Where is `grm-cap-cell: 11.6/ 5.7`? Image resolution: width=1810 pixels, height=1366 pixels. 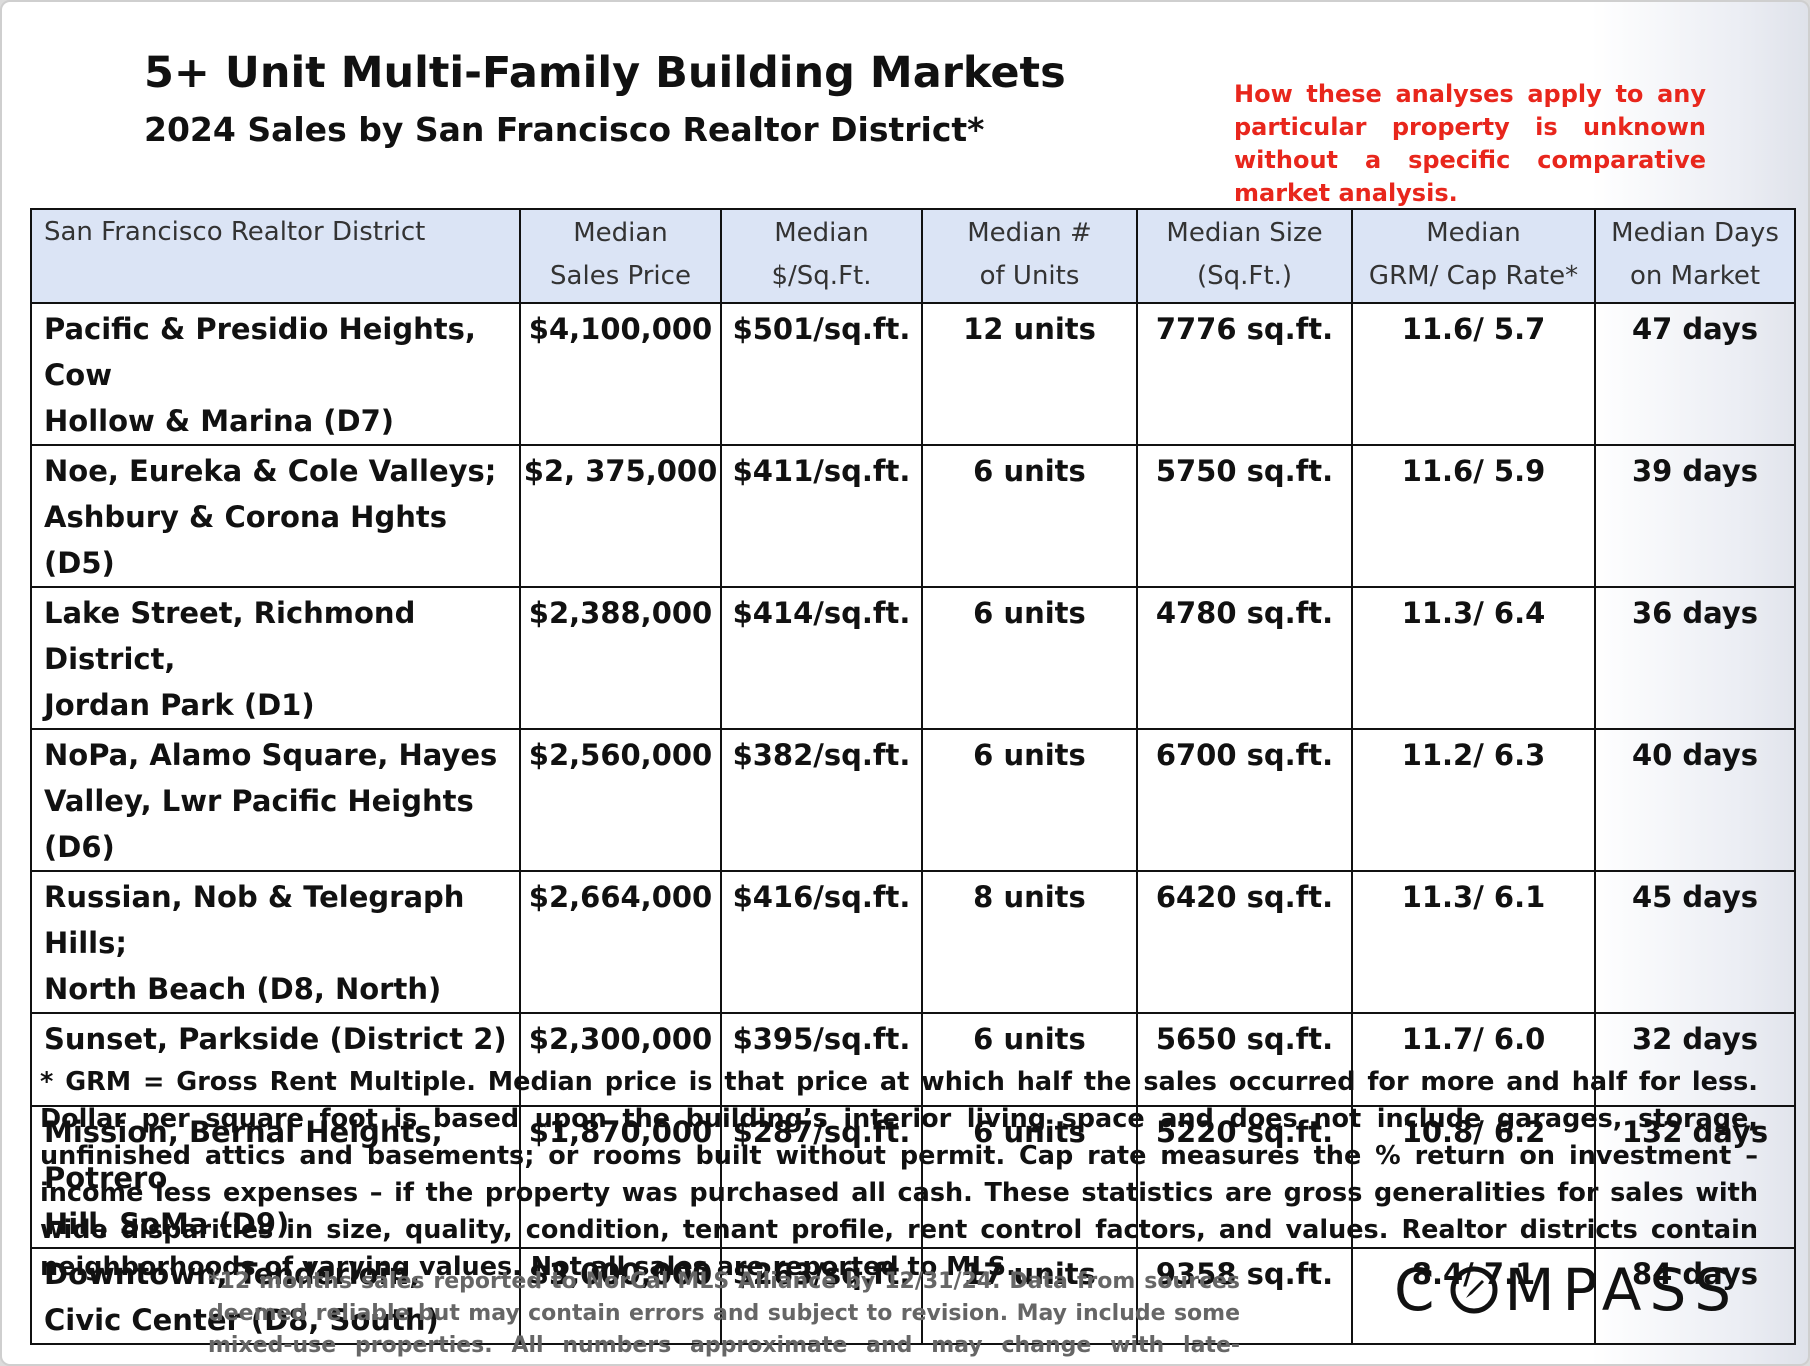 grm-cap-cell: 11.6/ 5.7 is located at coordinates (1473, 374).